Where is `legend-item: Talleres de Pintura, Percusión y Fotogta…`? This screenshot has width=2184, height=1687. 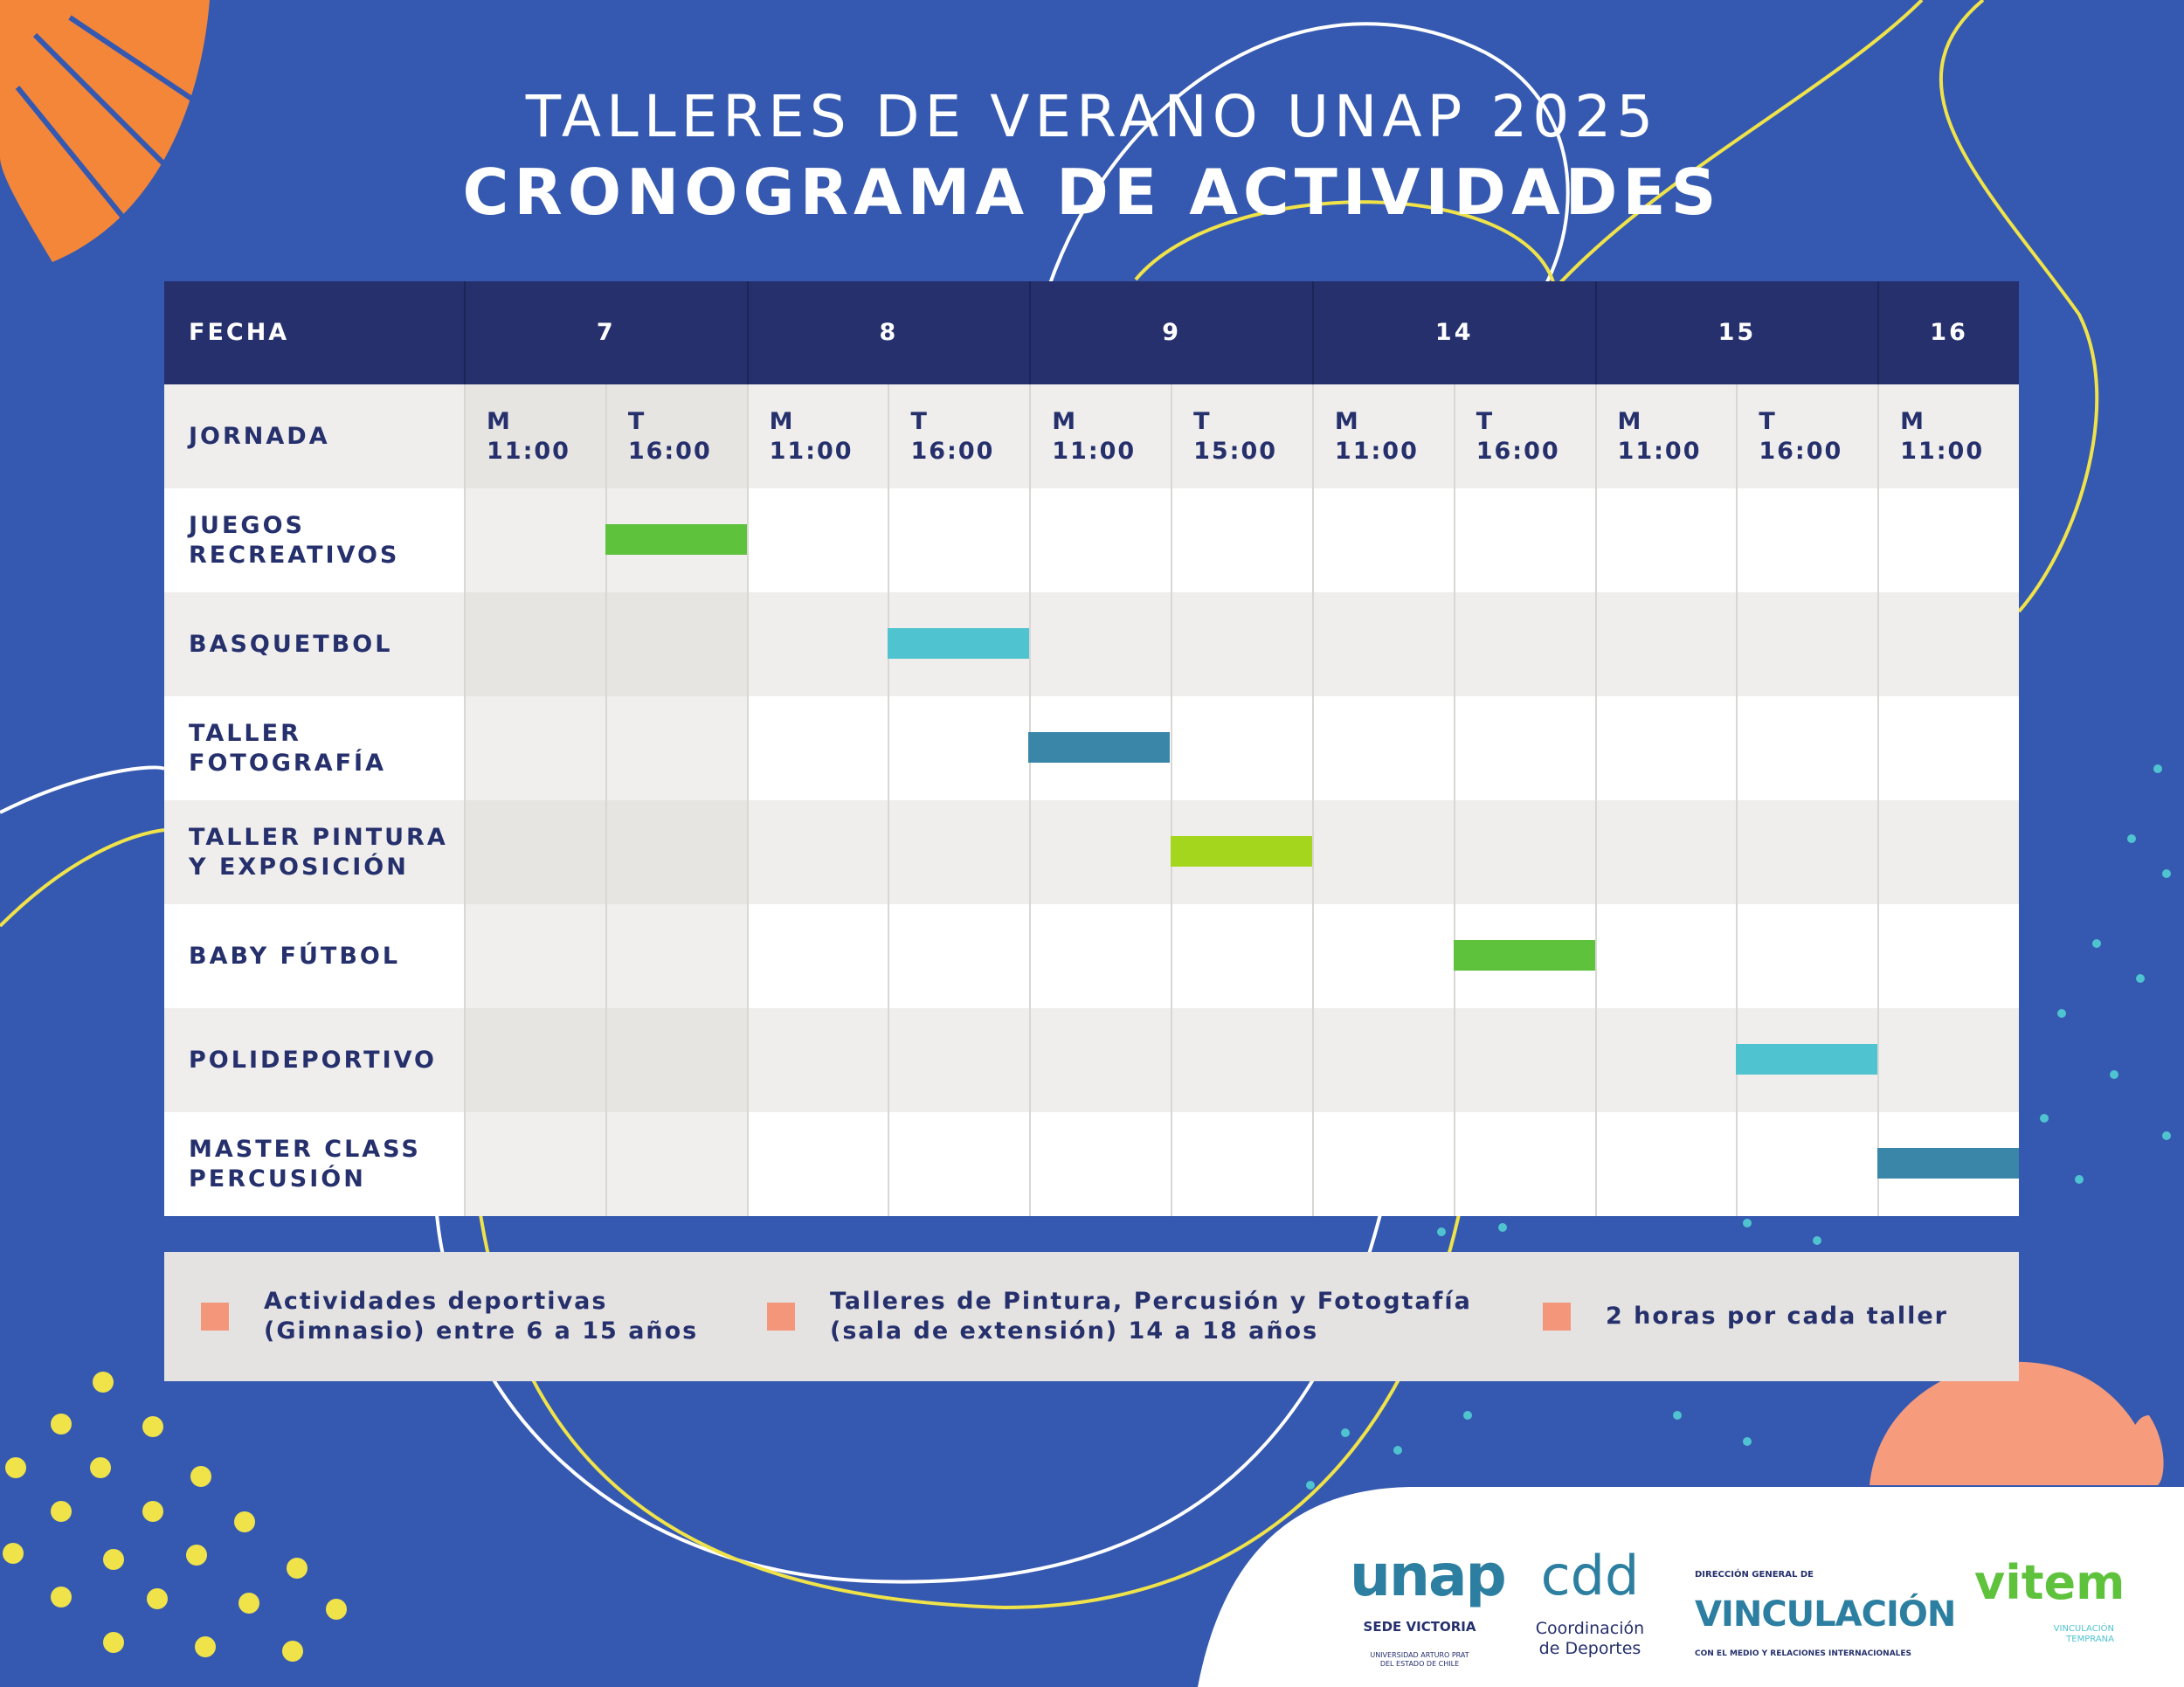
legend-item: Talleres de Pintura, Percusión y Fotogta… is located at coordinates (1119, 1316).